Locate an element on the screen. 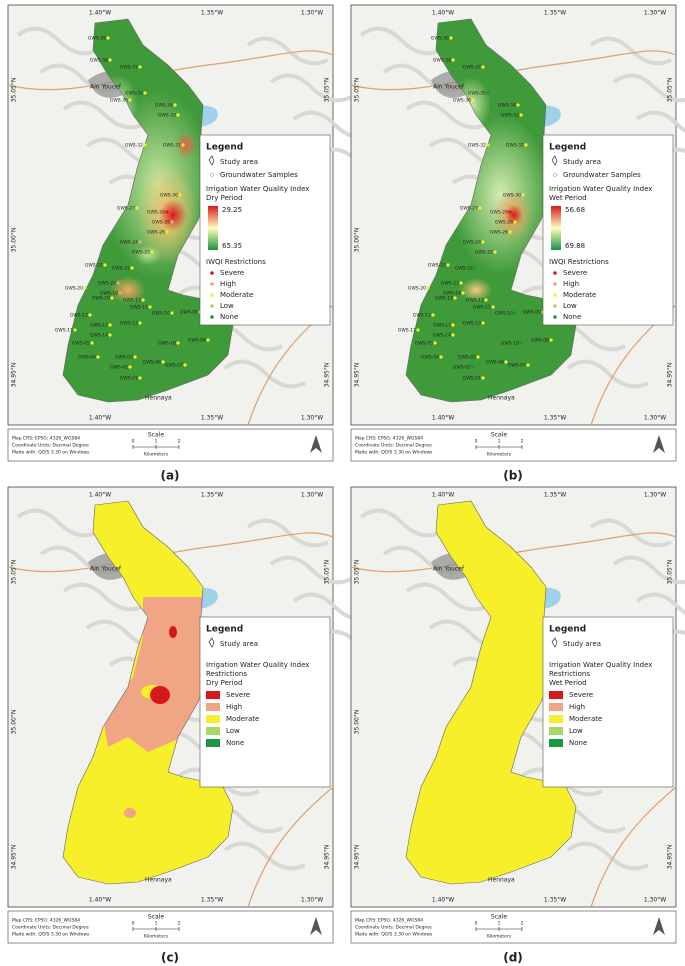  sample-label: GWS-26 is located at coordinates (499, 233).